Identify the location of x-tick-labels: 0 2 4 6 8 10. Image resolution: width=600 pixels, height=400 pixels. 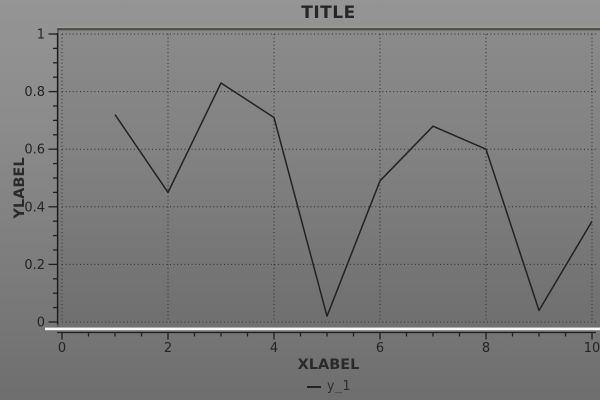
(329, 348).